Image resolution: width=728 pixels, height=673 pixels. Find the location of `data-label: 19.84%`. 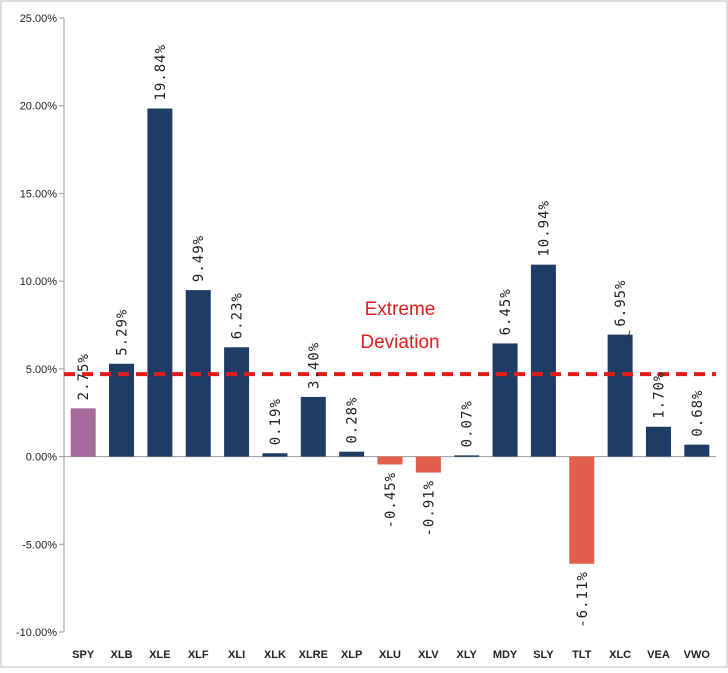

data-label: 19.84% is located at coordinates (161, 72).